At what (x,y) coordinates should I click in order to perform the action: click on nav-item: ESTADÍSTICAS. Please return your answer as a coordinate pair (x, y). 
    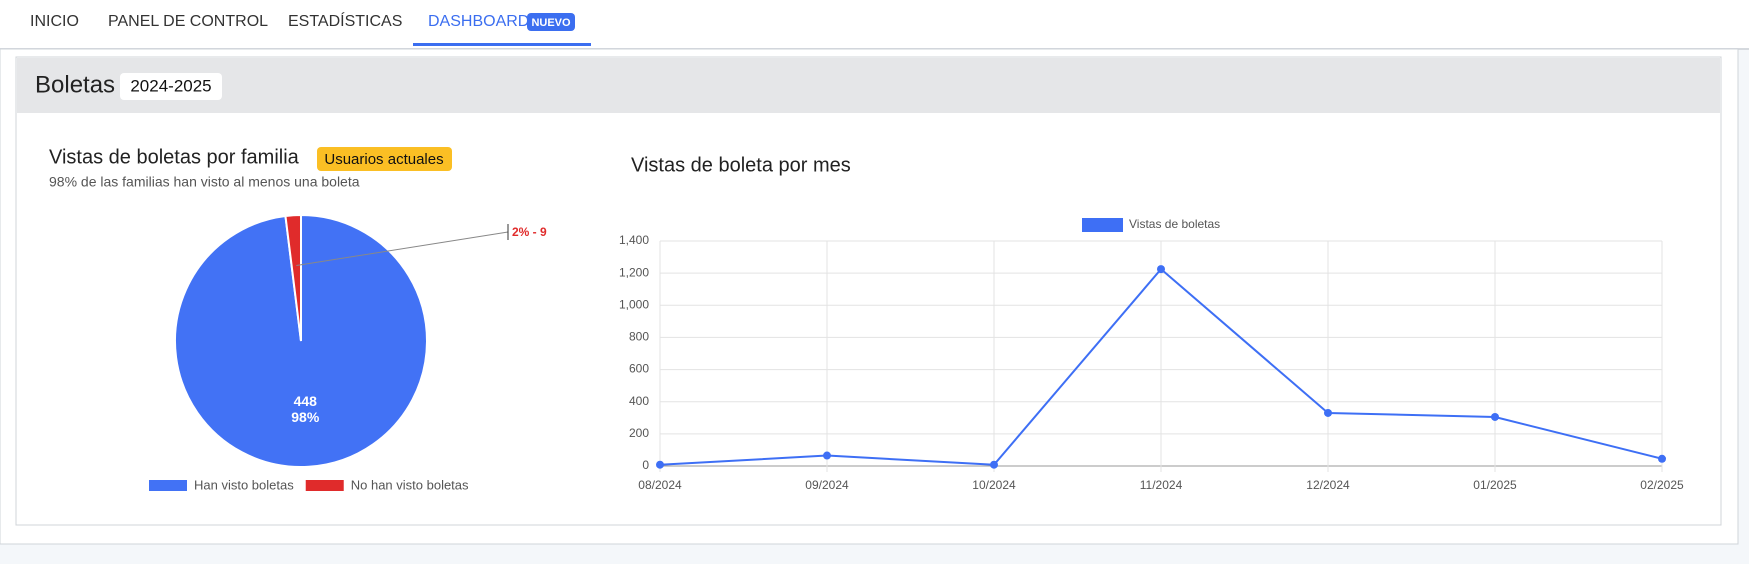
    Looking at the image, I should click on (345, 20).